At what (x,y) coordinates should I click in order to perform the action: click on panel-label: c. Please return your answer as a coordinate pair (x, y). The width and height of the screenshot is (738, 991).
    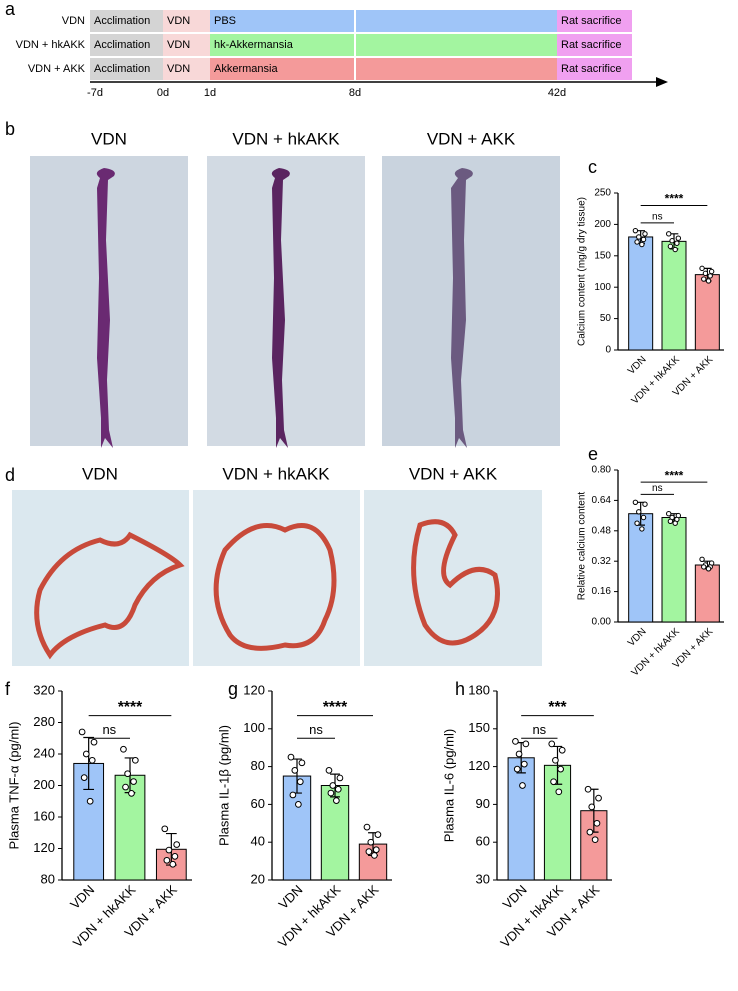
    Looking at the image, I should click on (592, 167).